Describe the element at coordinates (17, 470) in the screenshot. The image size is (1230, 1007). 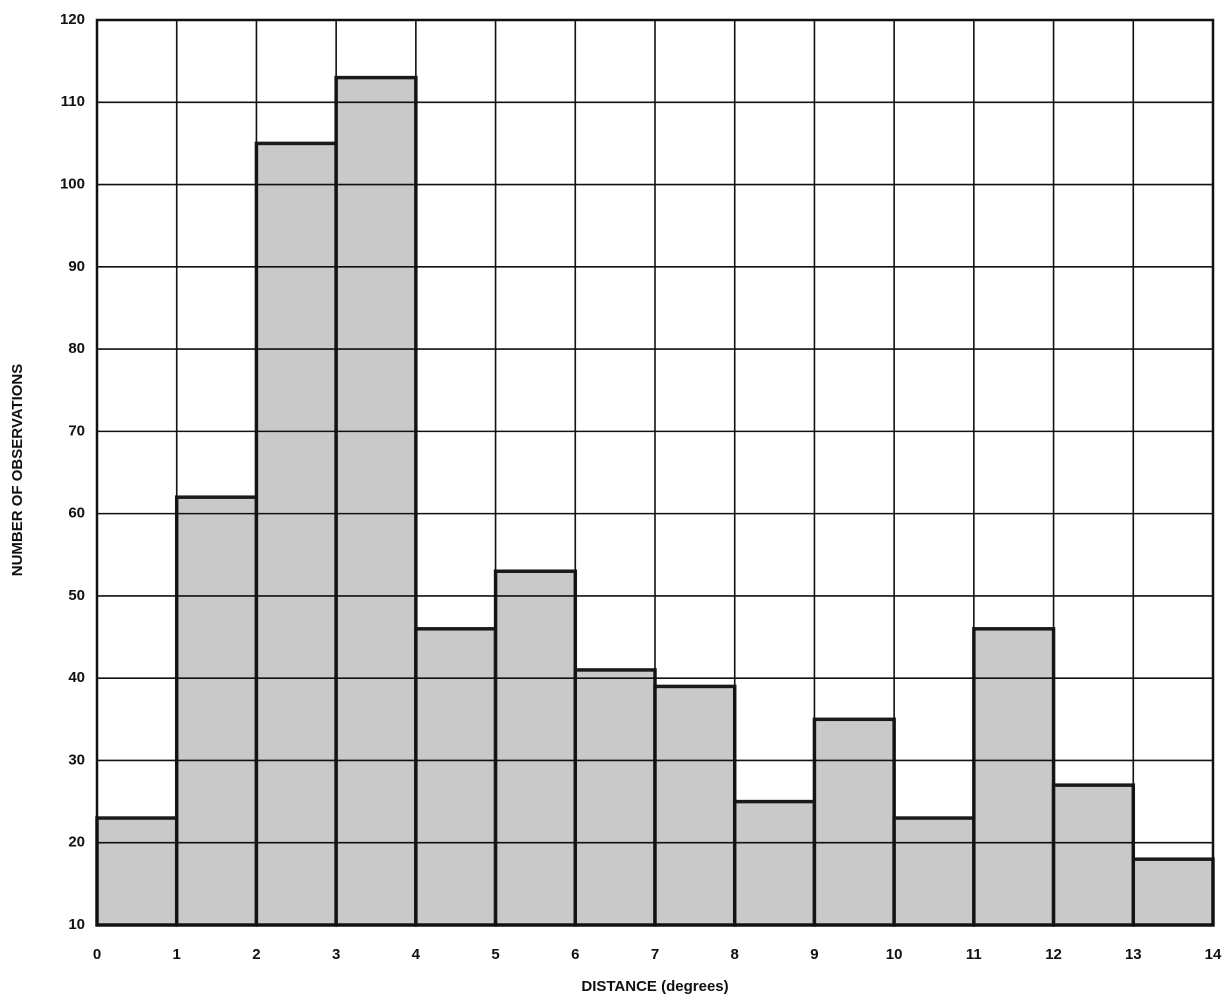
I see `y-axis-label: NUMBER OF OBSERVATIONS` at that location.